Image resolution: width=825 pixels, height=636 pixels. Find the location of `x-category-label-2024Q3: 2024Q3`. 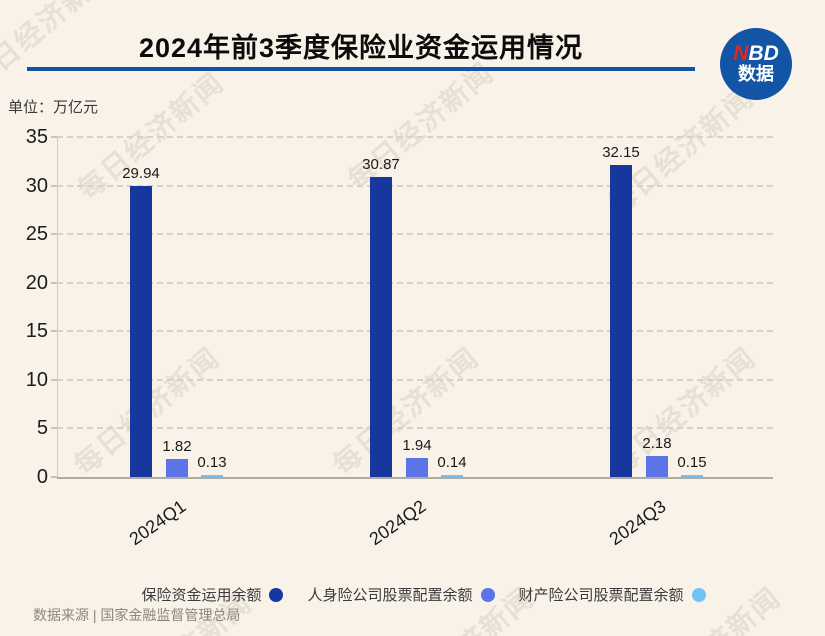

x-category-label-2024Q3: 2024Q3 is located at coordinates (637, 523).